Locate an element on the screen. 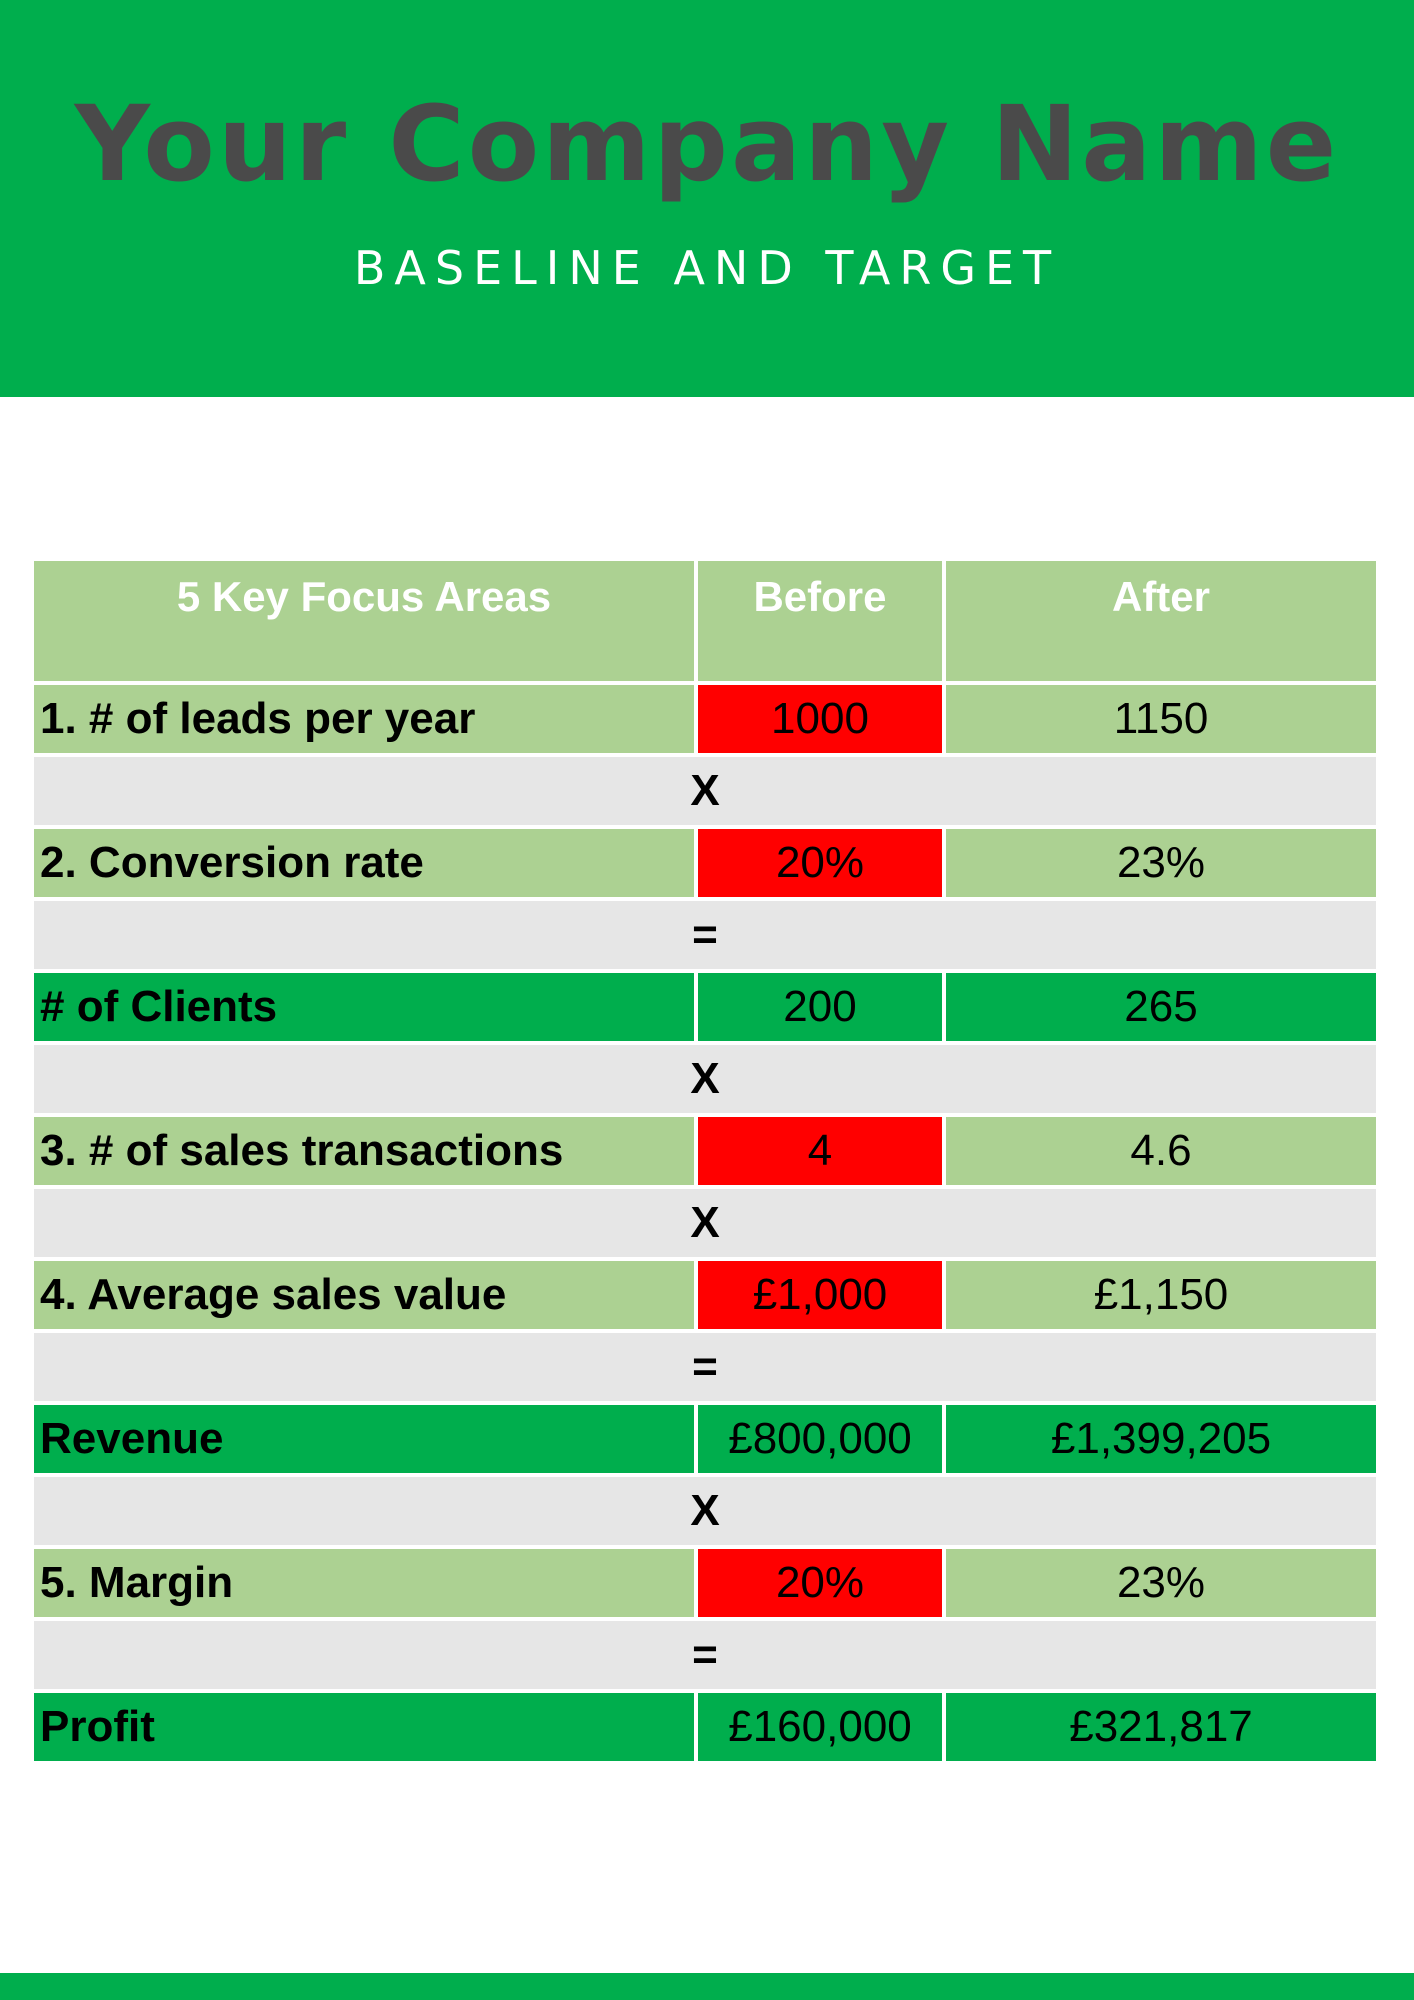 Image resolution: width=1414 pixels, height=2000 pixels. column-header-before: Before is located at coordinates (820, 621).